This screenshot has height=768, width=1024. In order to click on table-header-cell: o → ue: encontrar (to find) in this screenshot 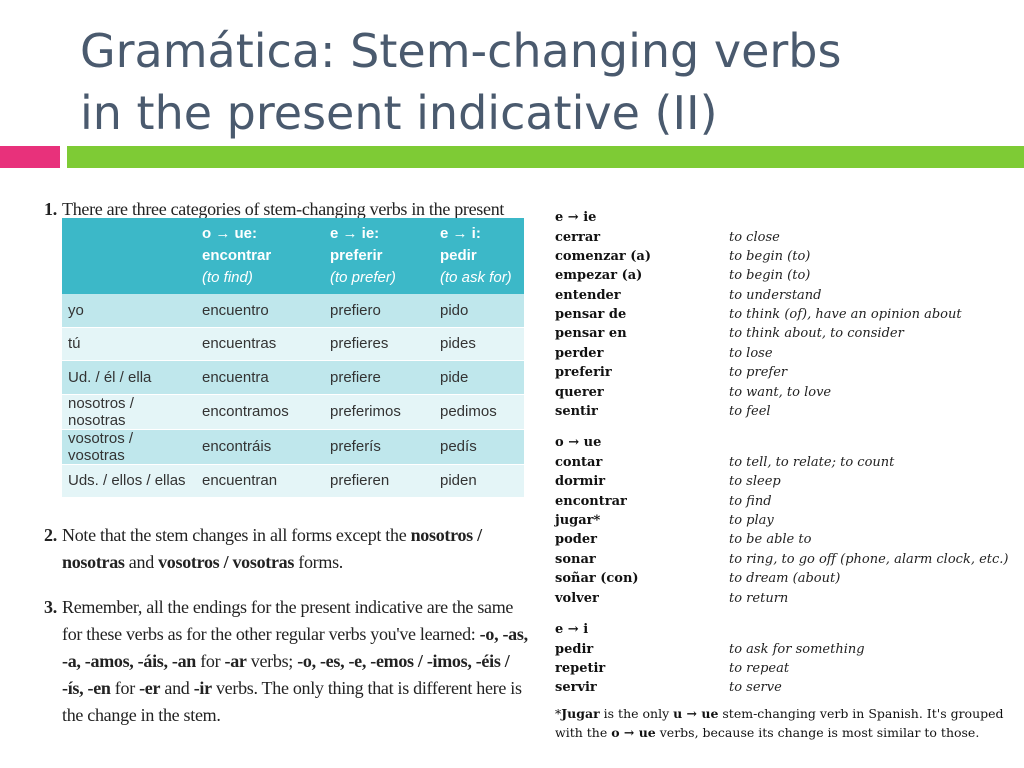, I will do `click(260, 256)`.